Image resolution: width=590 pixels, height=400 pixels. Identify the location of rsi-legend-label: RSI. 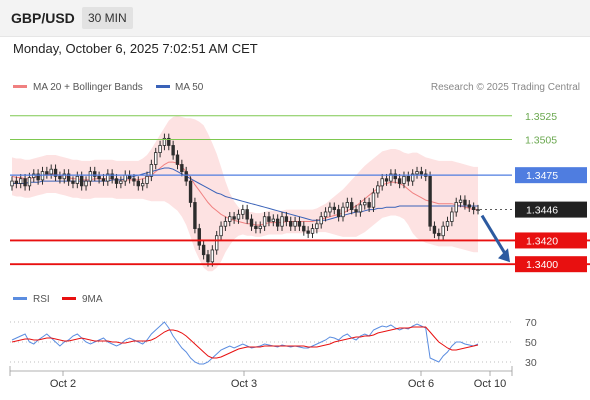
(41, 299).